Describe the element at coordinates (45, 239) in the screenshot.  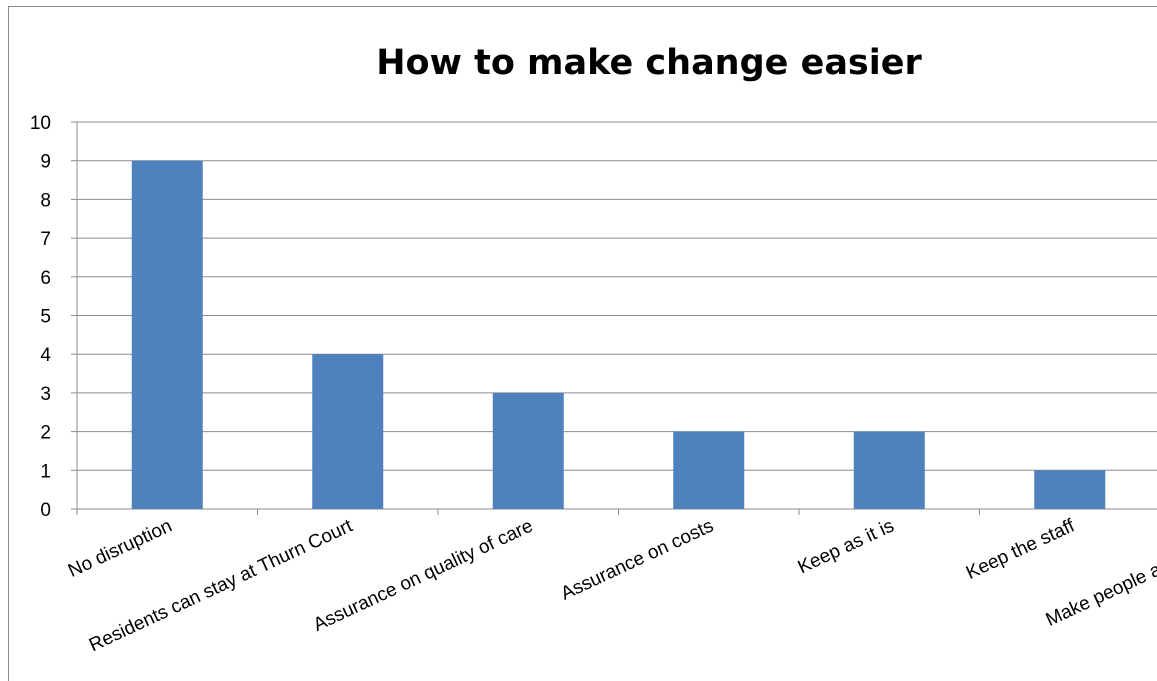
I see `y-tick-label: 7` at that location.